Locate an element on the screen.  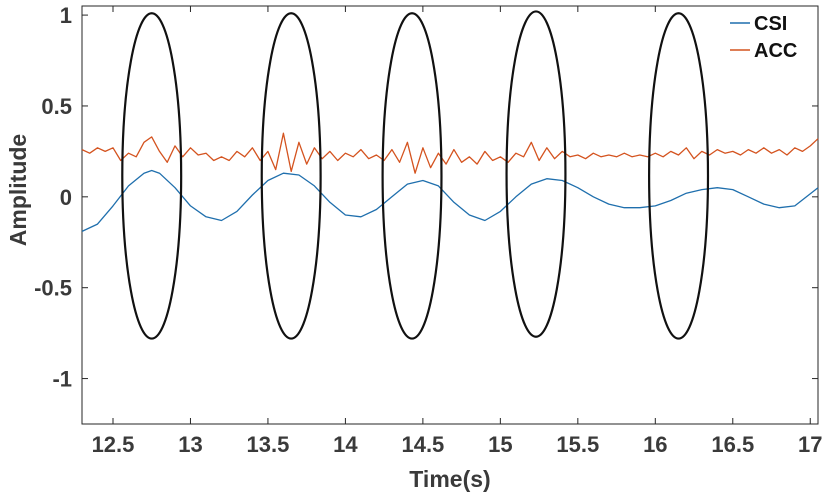
x-tick-label: 14.5 is located at coordinates (422, 444).